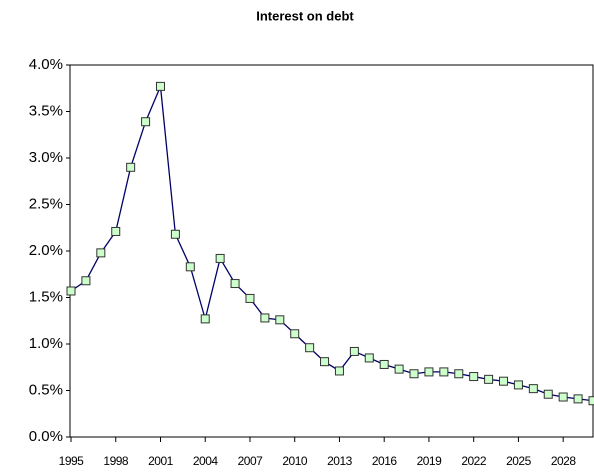 The image size is (594, 472). I want to click on x-tick-label: 2010, so click(295, 461).